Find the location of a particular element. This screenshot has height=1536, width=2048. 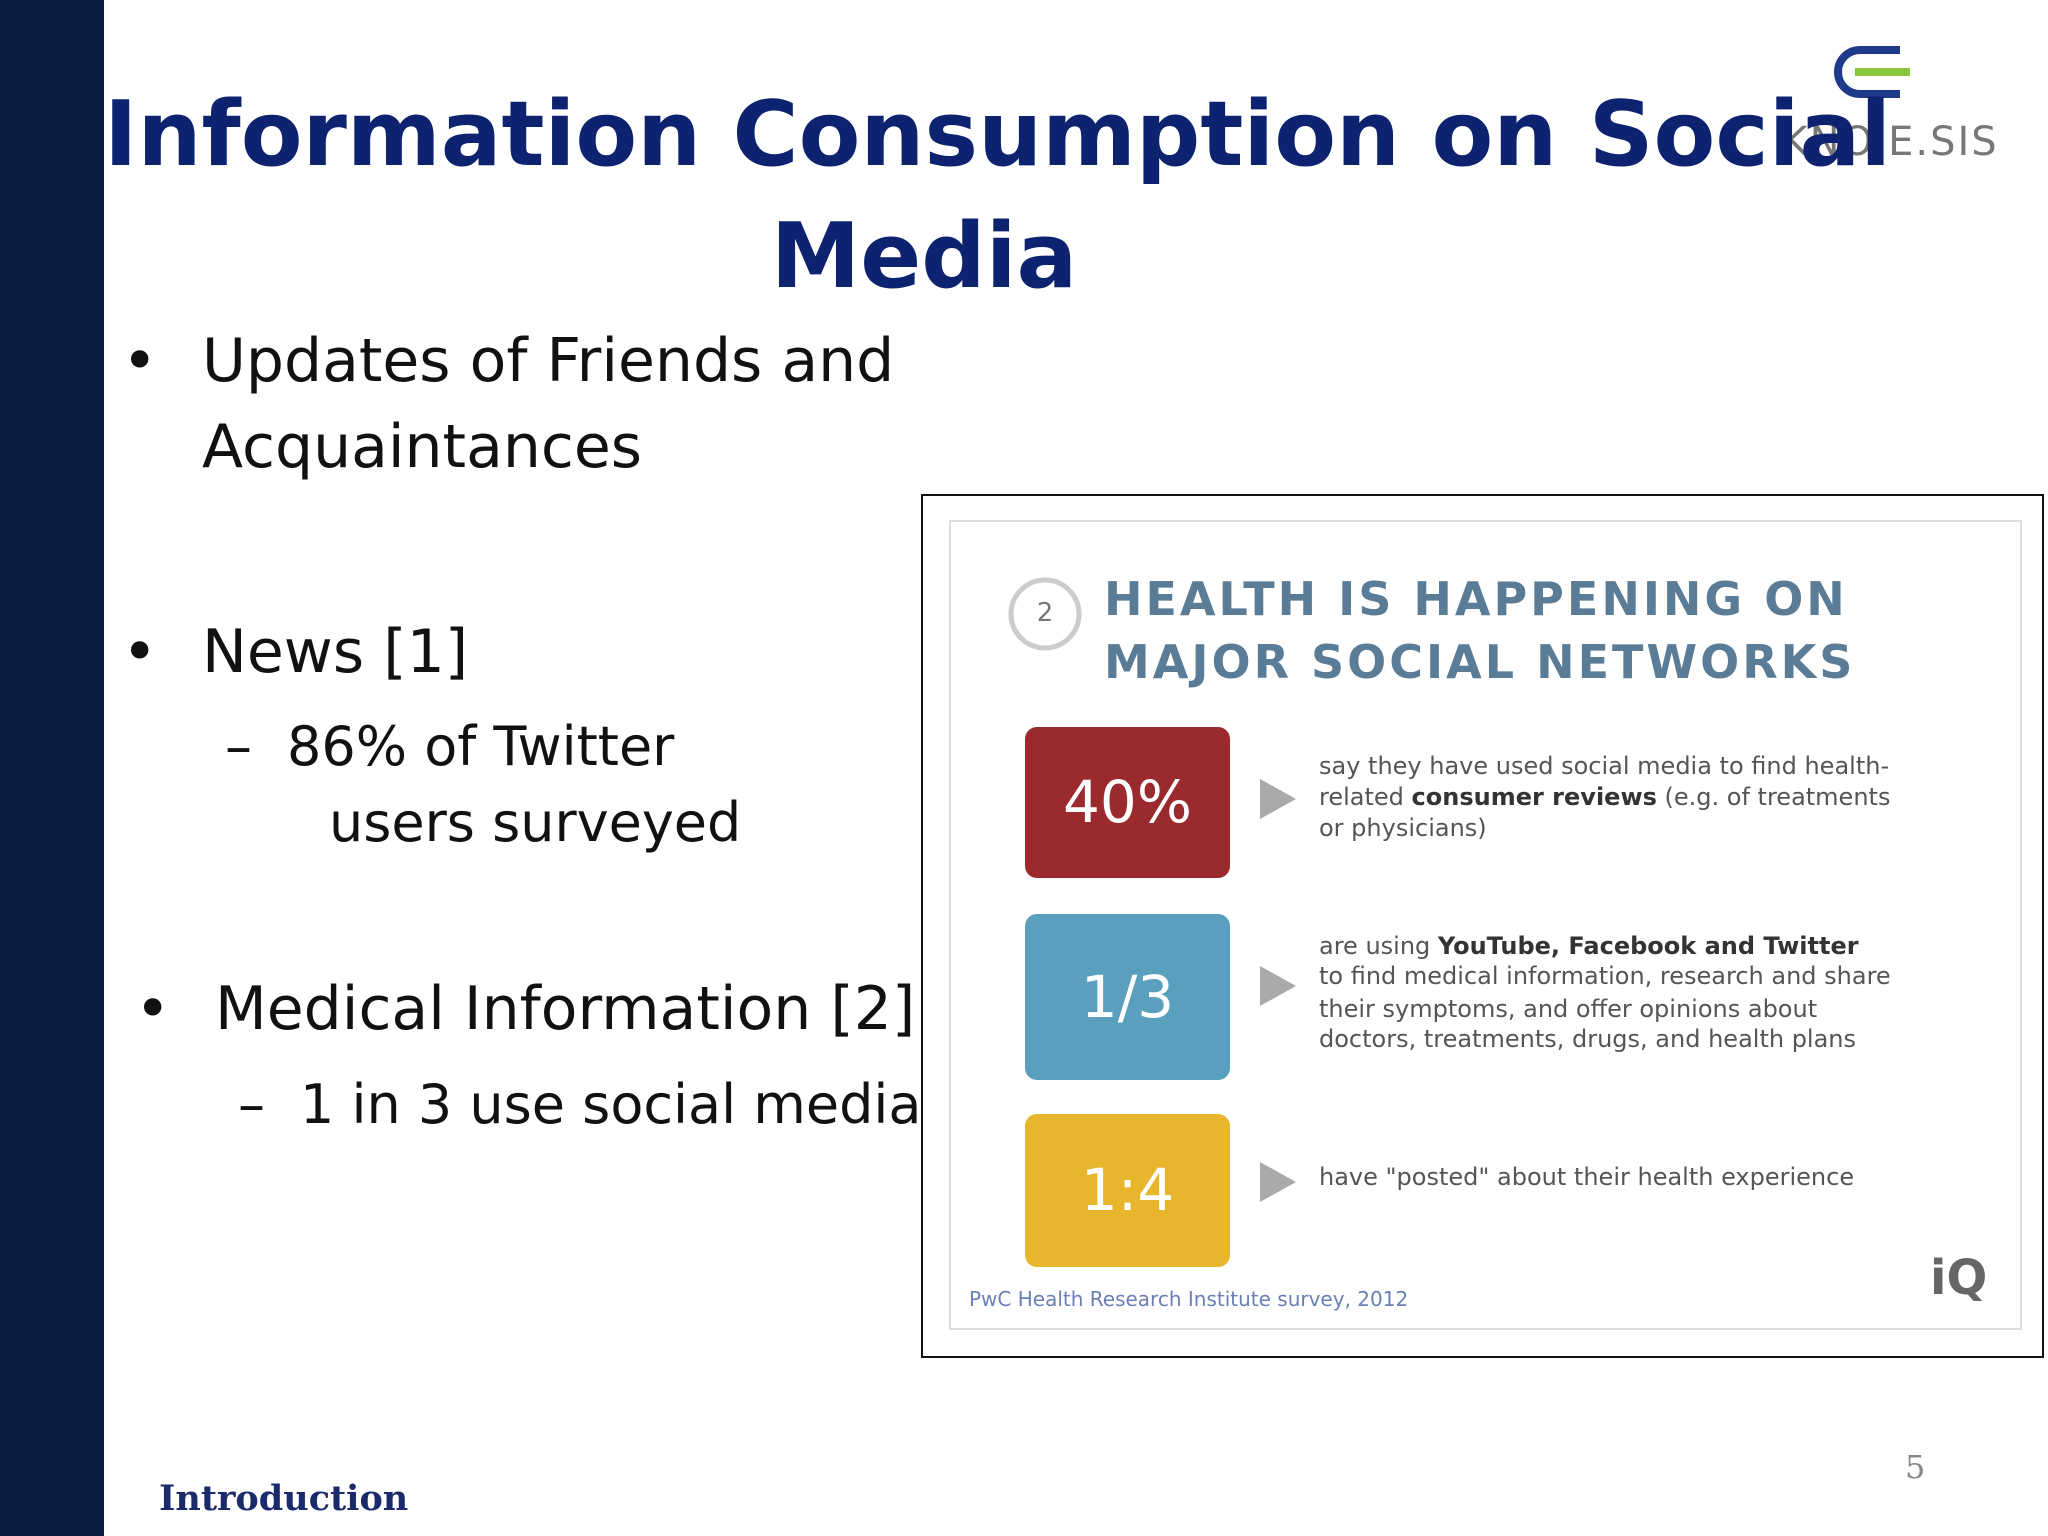

number-circle is located at coordinates (1045, 614).